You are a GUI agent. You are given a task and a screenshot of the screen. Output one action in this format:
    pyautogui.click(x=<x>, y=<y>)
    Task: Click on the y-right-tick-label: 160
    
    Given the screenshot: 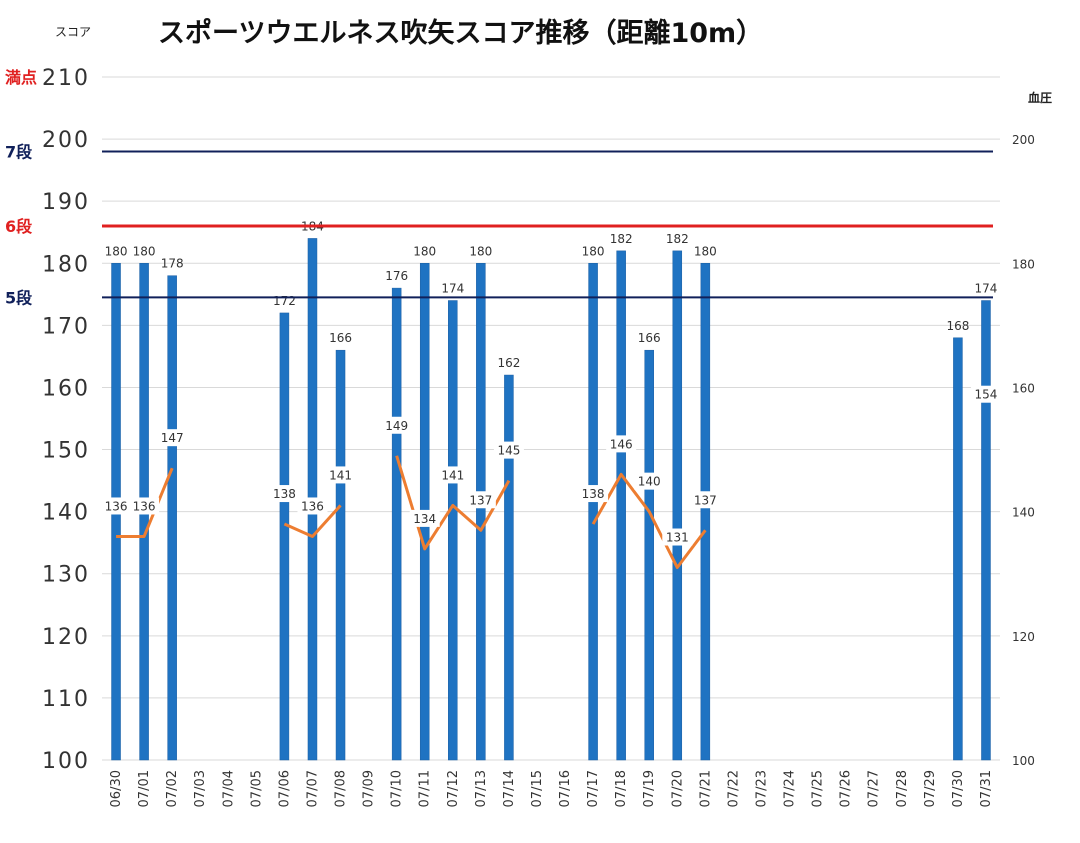 What is the action you would take?
    pyautogui.click(x=1023, y=388)
    